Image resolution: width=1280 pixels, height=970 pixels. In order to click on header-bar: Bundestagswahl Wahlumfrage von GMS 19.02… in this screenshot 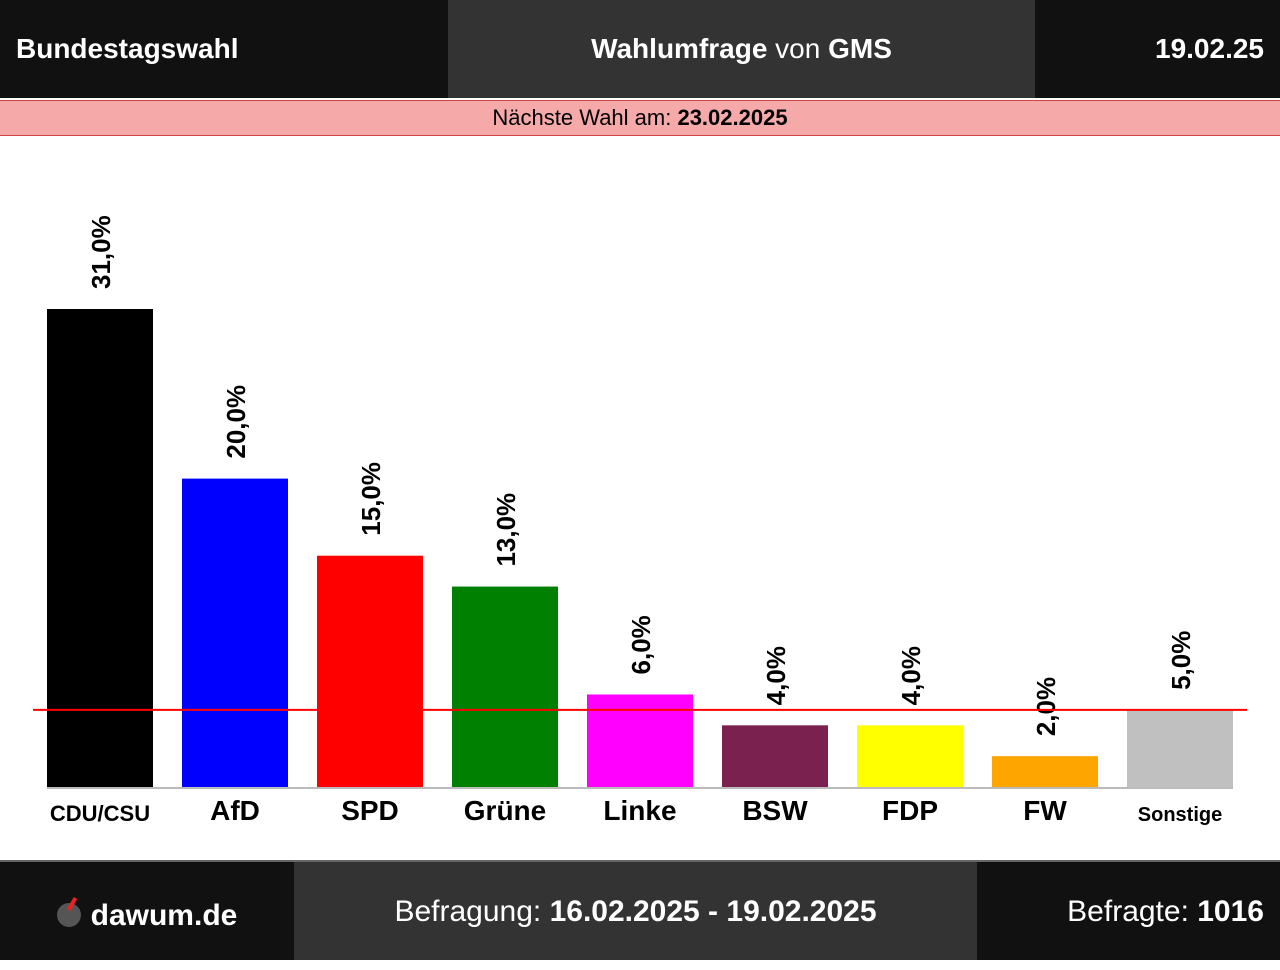, I will do `click(640, 49)`.